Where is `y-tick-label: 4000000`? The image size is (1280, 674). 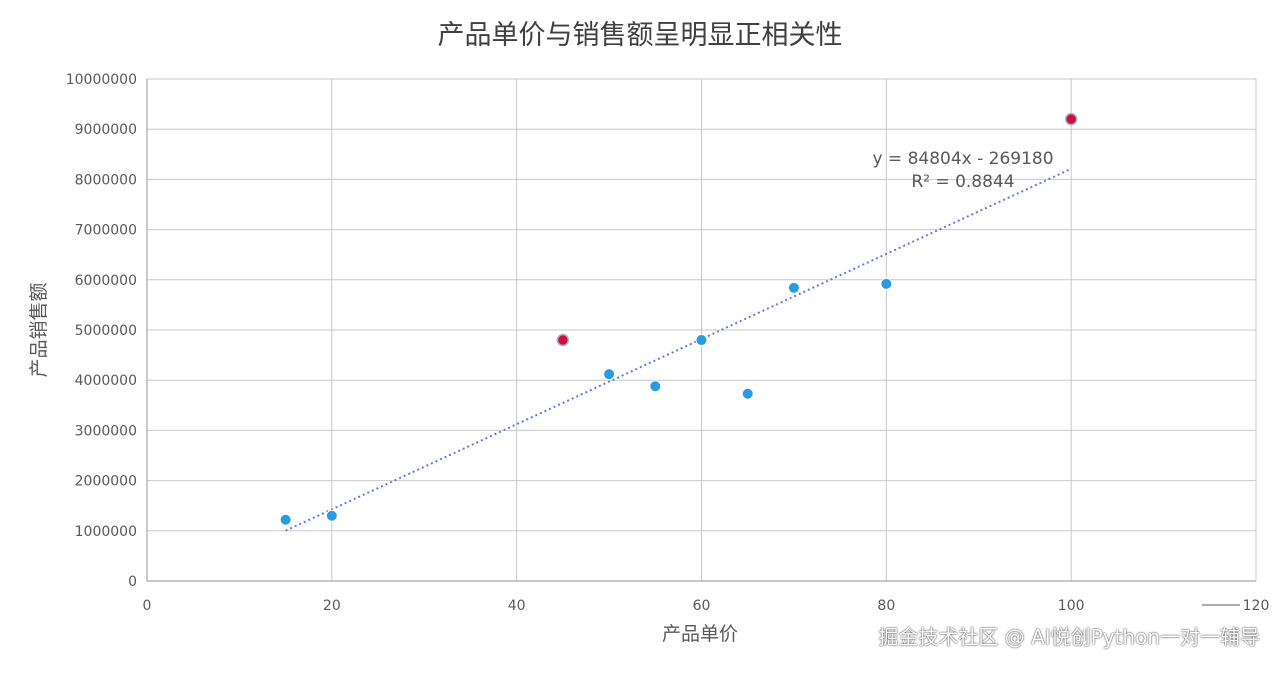 y-tick-label: 4000000 is located at coordinates (106, 381).